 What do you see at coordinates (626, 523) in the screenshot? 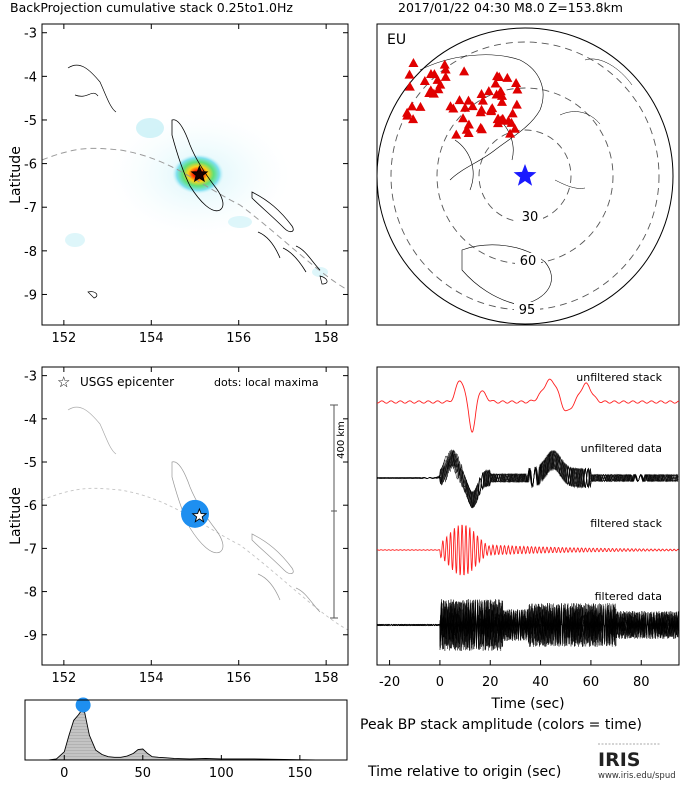
I see `trace-label: filtered stack` at bounding box center [626, 523].